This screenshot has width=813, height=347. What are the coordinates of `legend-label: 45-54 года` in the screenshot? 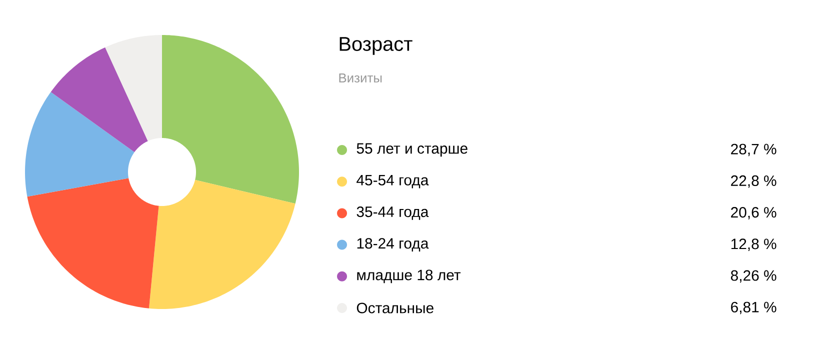 It's located at (392, 181).